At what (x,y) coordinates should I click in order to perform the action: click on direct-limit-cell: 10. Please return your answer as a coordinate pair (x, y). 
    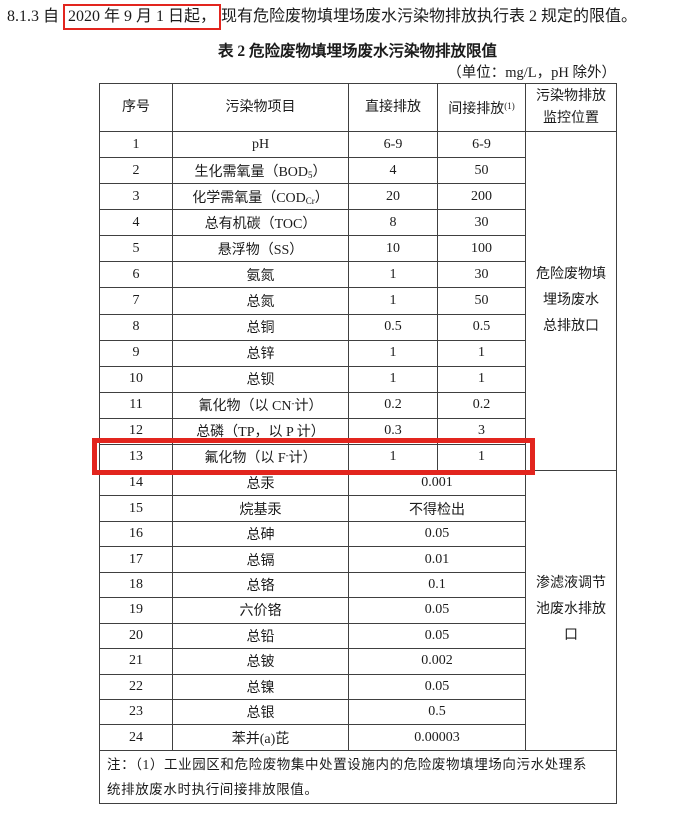
    Looking at the image, I should click on (393, 249).